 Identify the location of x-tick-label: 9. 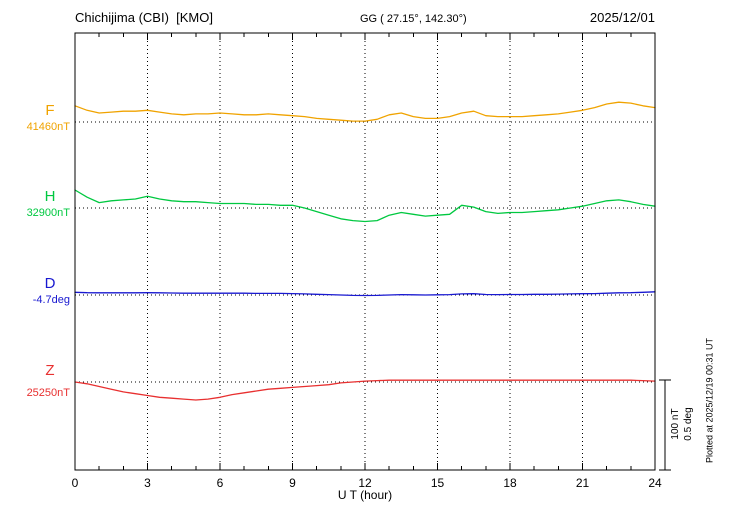
(292, 483).